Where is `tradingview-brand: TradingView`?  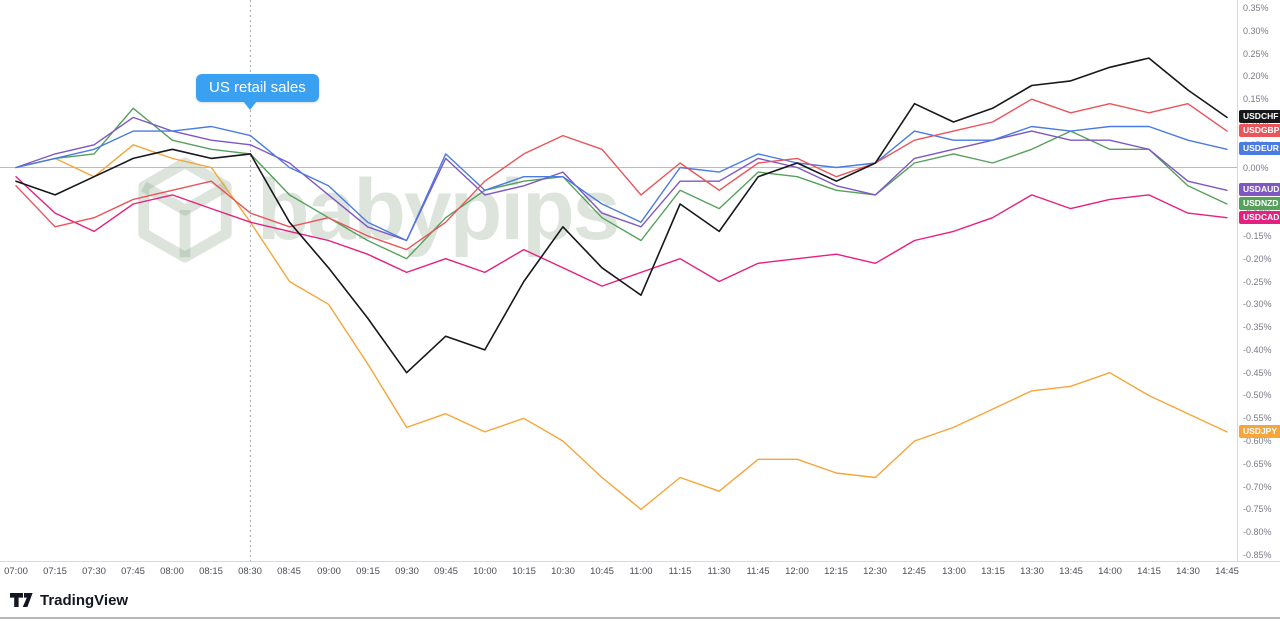
tradingview-brand: TradingView is located at coordinates (84, 600).